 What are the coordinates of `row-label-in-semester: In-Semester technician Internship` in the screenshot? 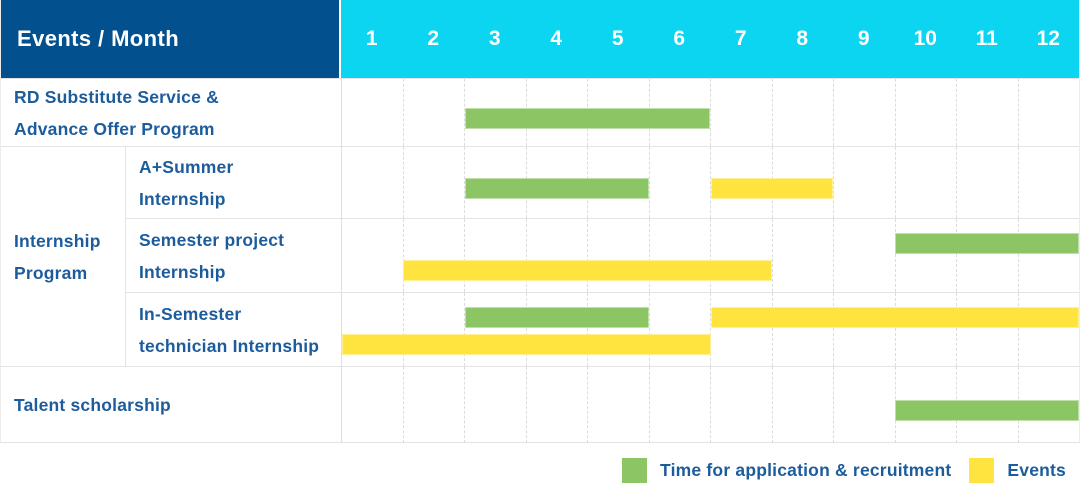 It's located at (233, 329).